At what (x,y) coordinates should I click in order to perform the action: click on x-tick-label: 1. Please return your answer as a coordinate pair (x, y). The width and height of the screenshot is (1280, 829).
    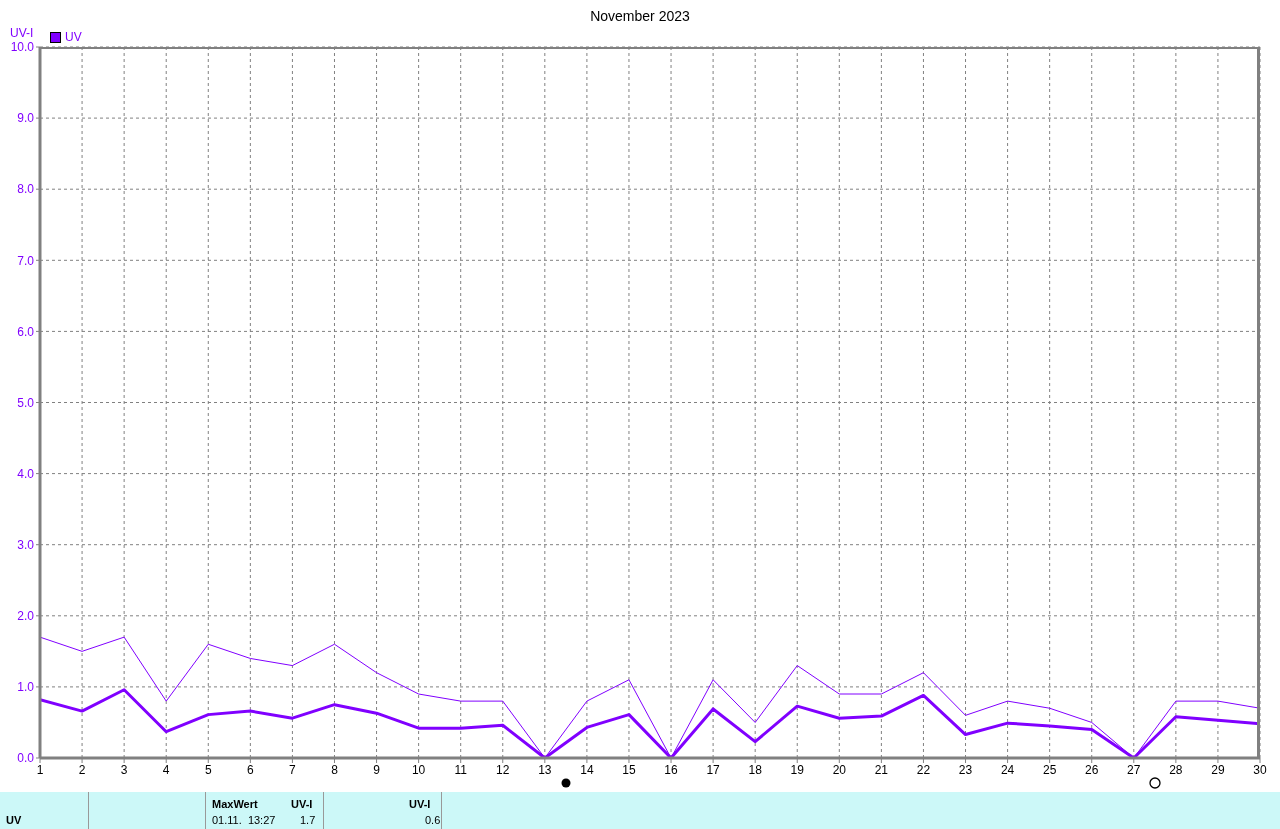
    Looking at the image, I should click on (40, 769).